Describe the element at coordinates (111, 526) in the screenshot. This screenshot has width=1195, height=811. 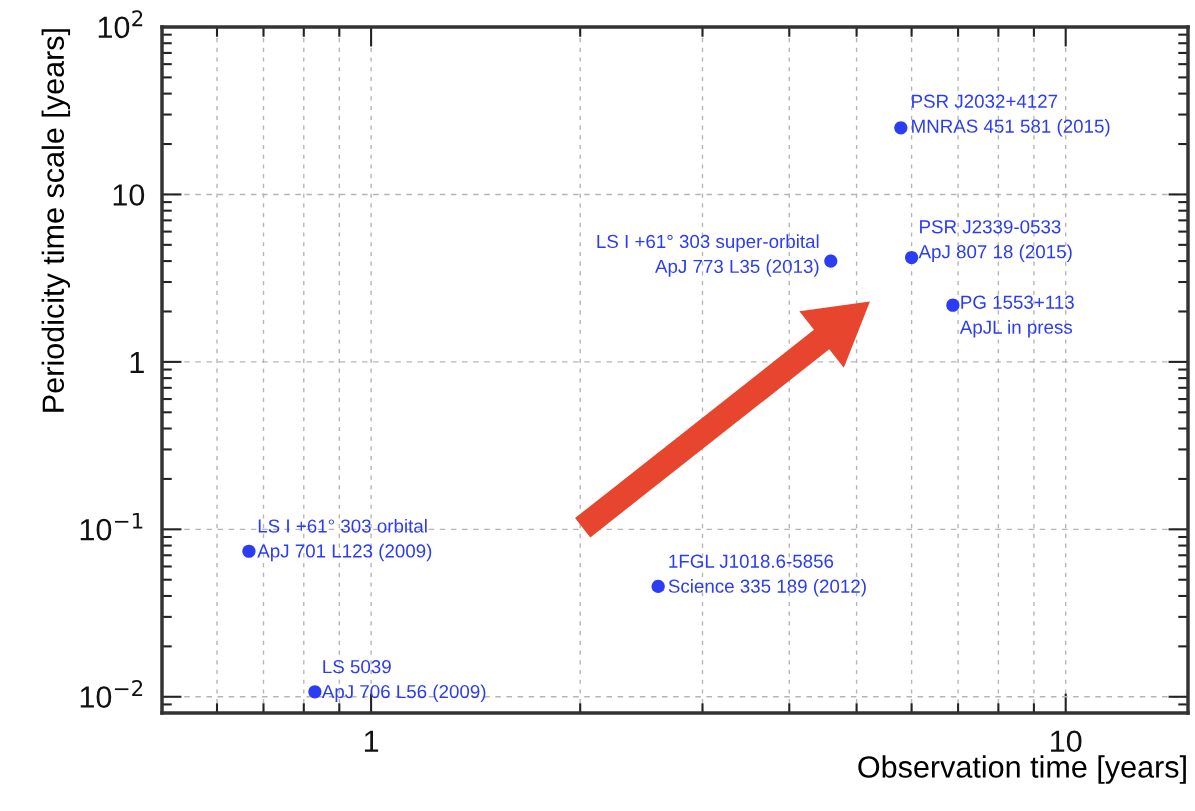
I see `y-tick-label: 10$^{−1}$` at that location.